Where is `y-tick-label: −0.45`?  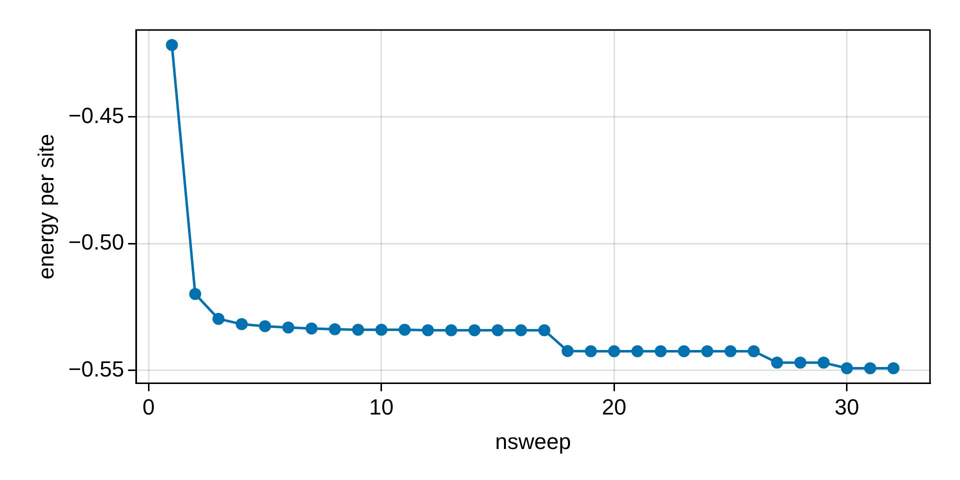 y-tick-label: −0.45 is located at coordinates (96, 115).